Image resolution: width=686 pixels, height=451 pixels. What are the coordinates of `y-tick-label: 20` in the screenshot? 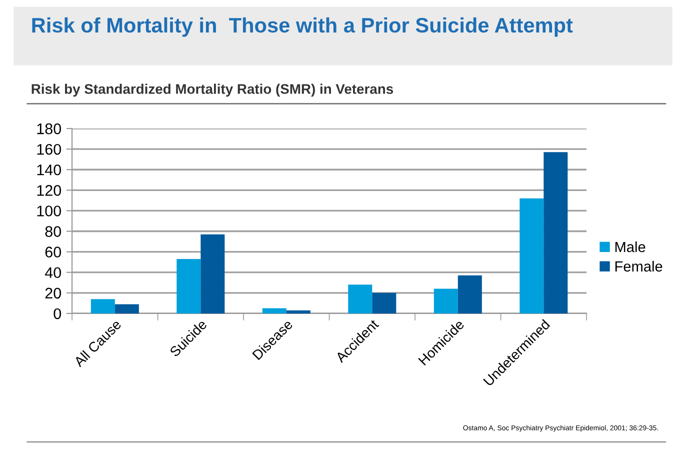 It's located at (53, 293).